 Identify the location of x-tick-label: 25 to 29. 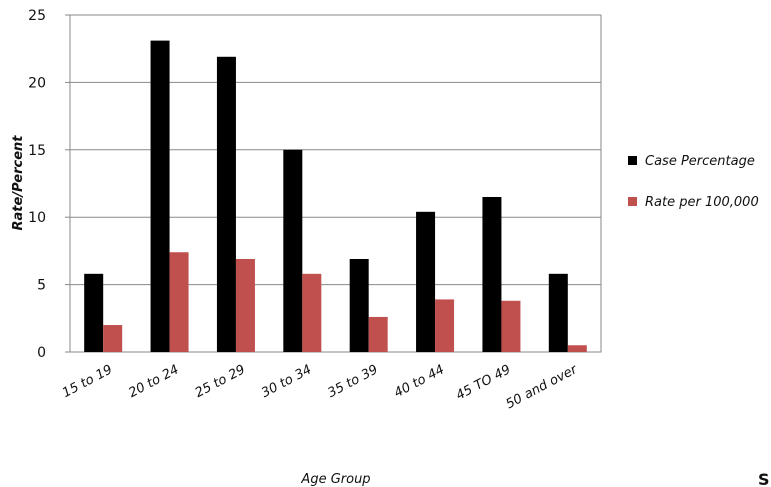
(220, 381).